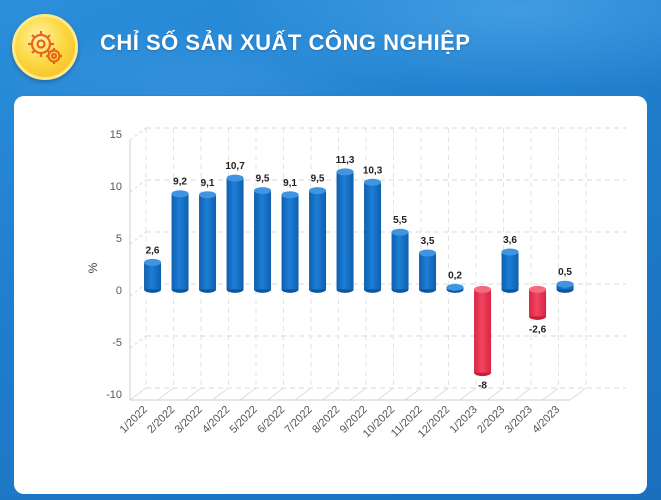 This screenshot has width=661, height=500. Describe the element at coordinates (285, 42) in the screenshot. I see `page-title: CHỈ SỐ SẢN XUẤT CÔNG NGHIỆP` at that location.